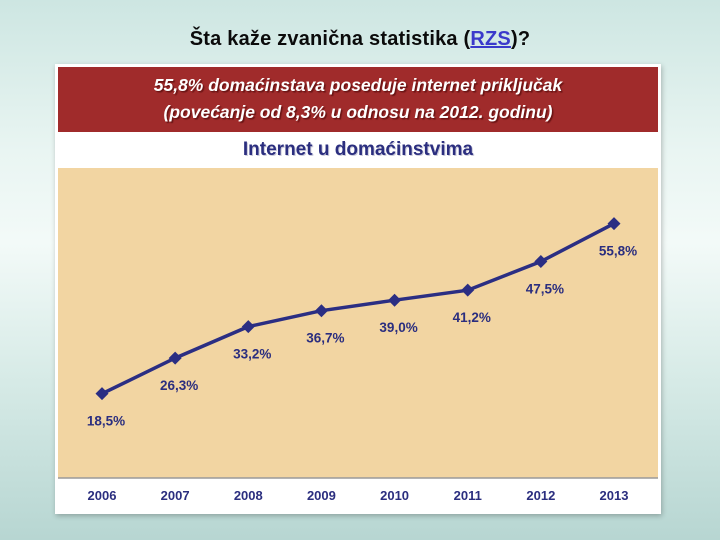 Image resolution: width=720 pixels, height=540 pixels. Describe the element at coordinates (358, 150) in the screenshot. I see `chart-title: Internet u domaćinstvima` at that location.